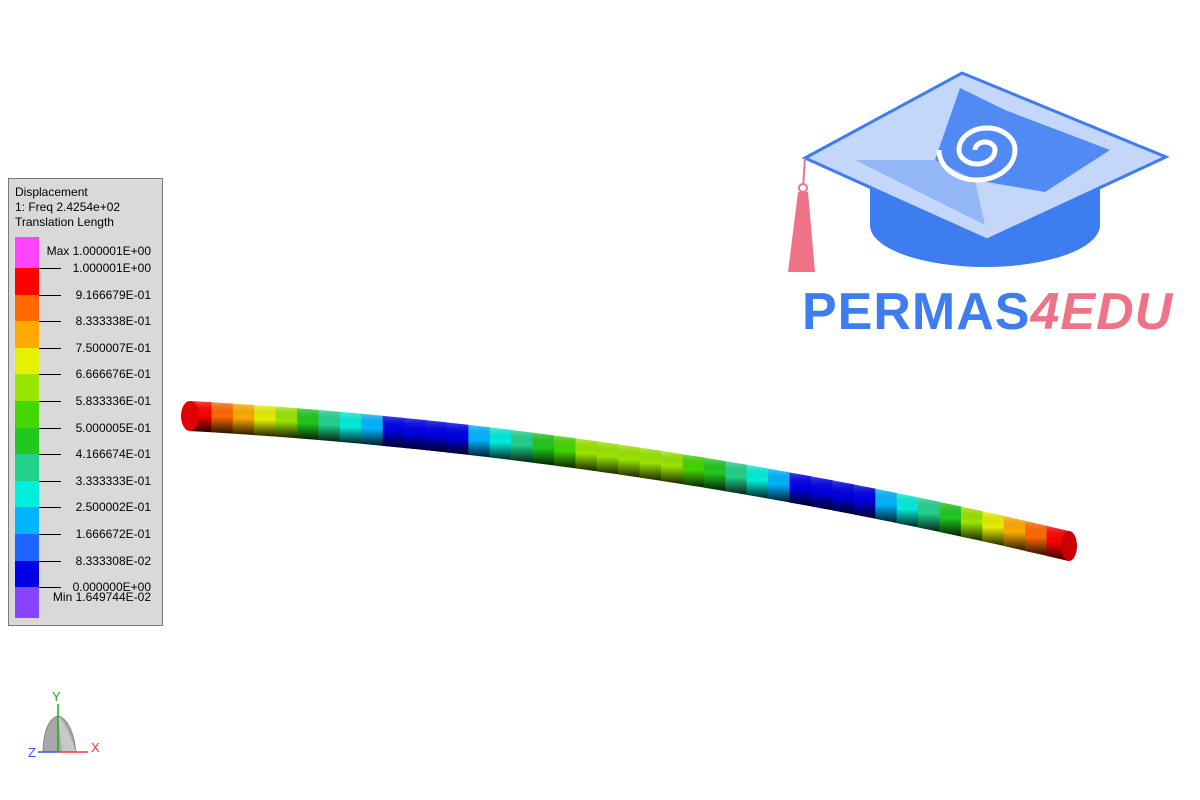 The width and height of the screenshot is (1200, 800). I want to click on legend-max-label: Max 1.000001E+00, so click(98, 251).